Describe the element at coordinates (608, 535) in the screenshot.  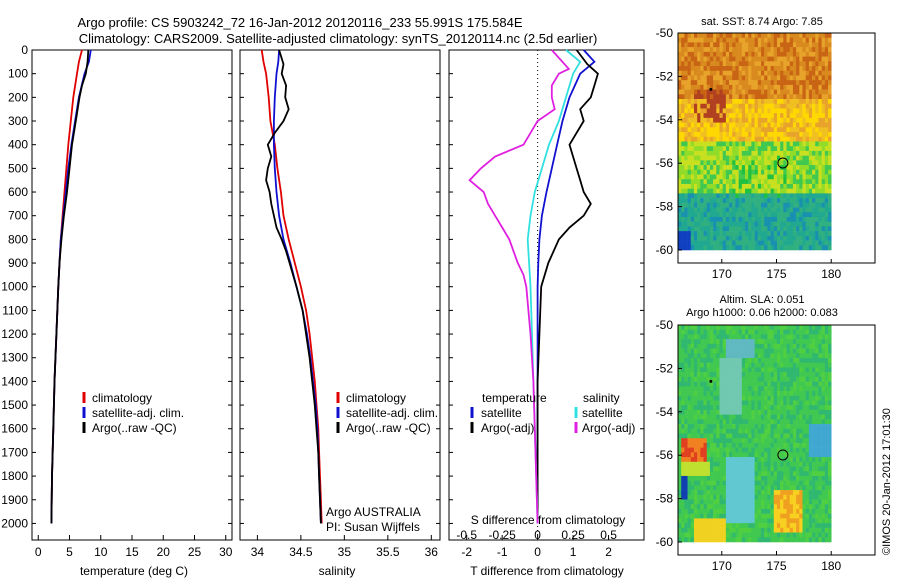
I see `s-tick-label-4: 0.5` at that location.